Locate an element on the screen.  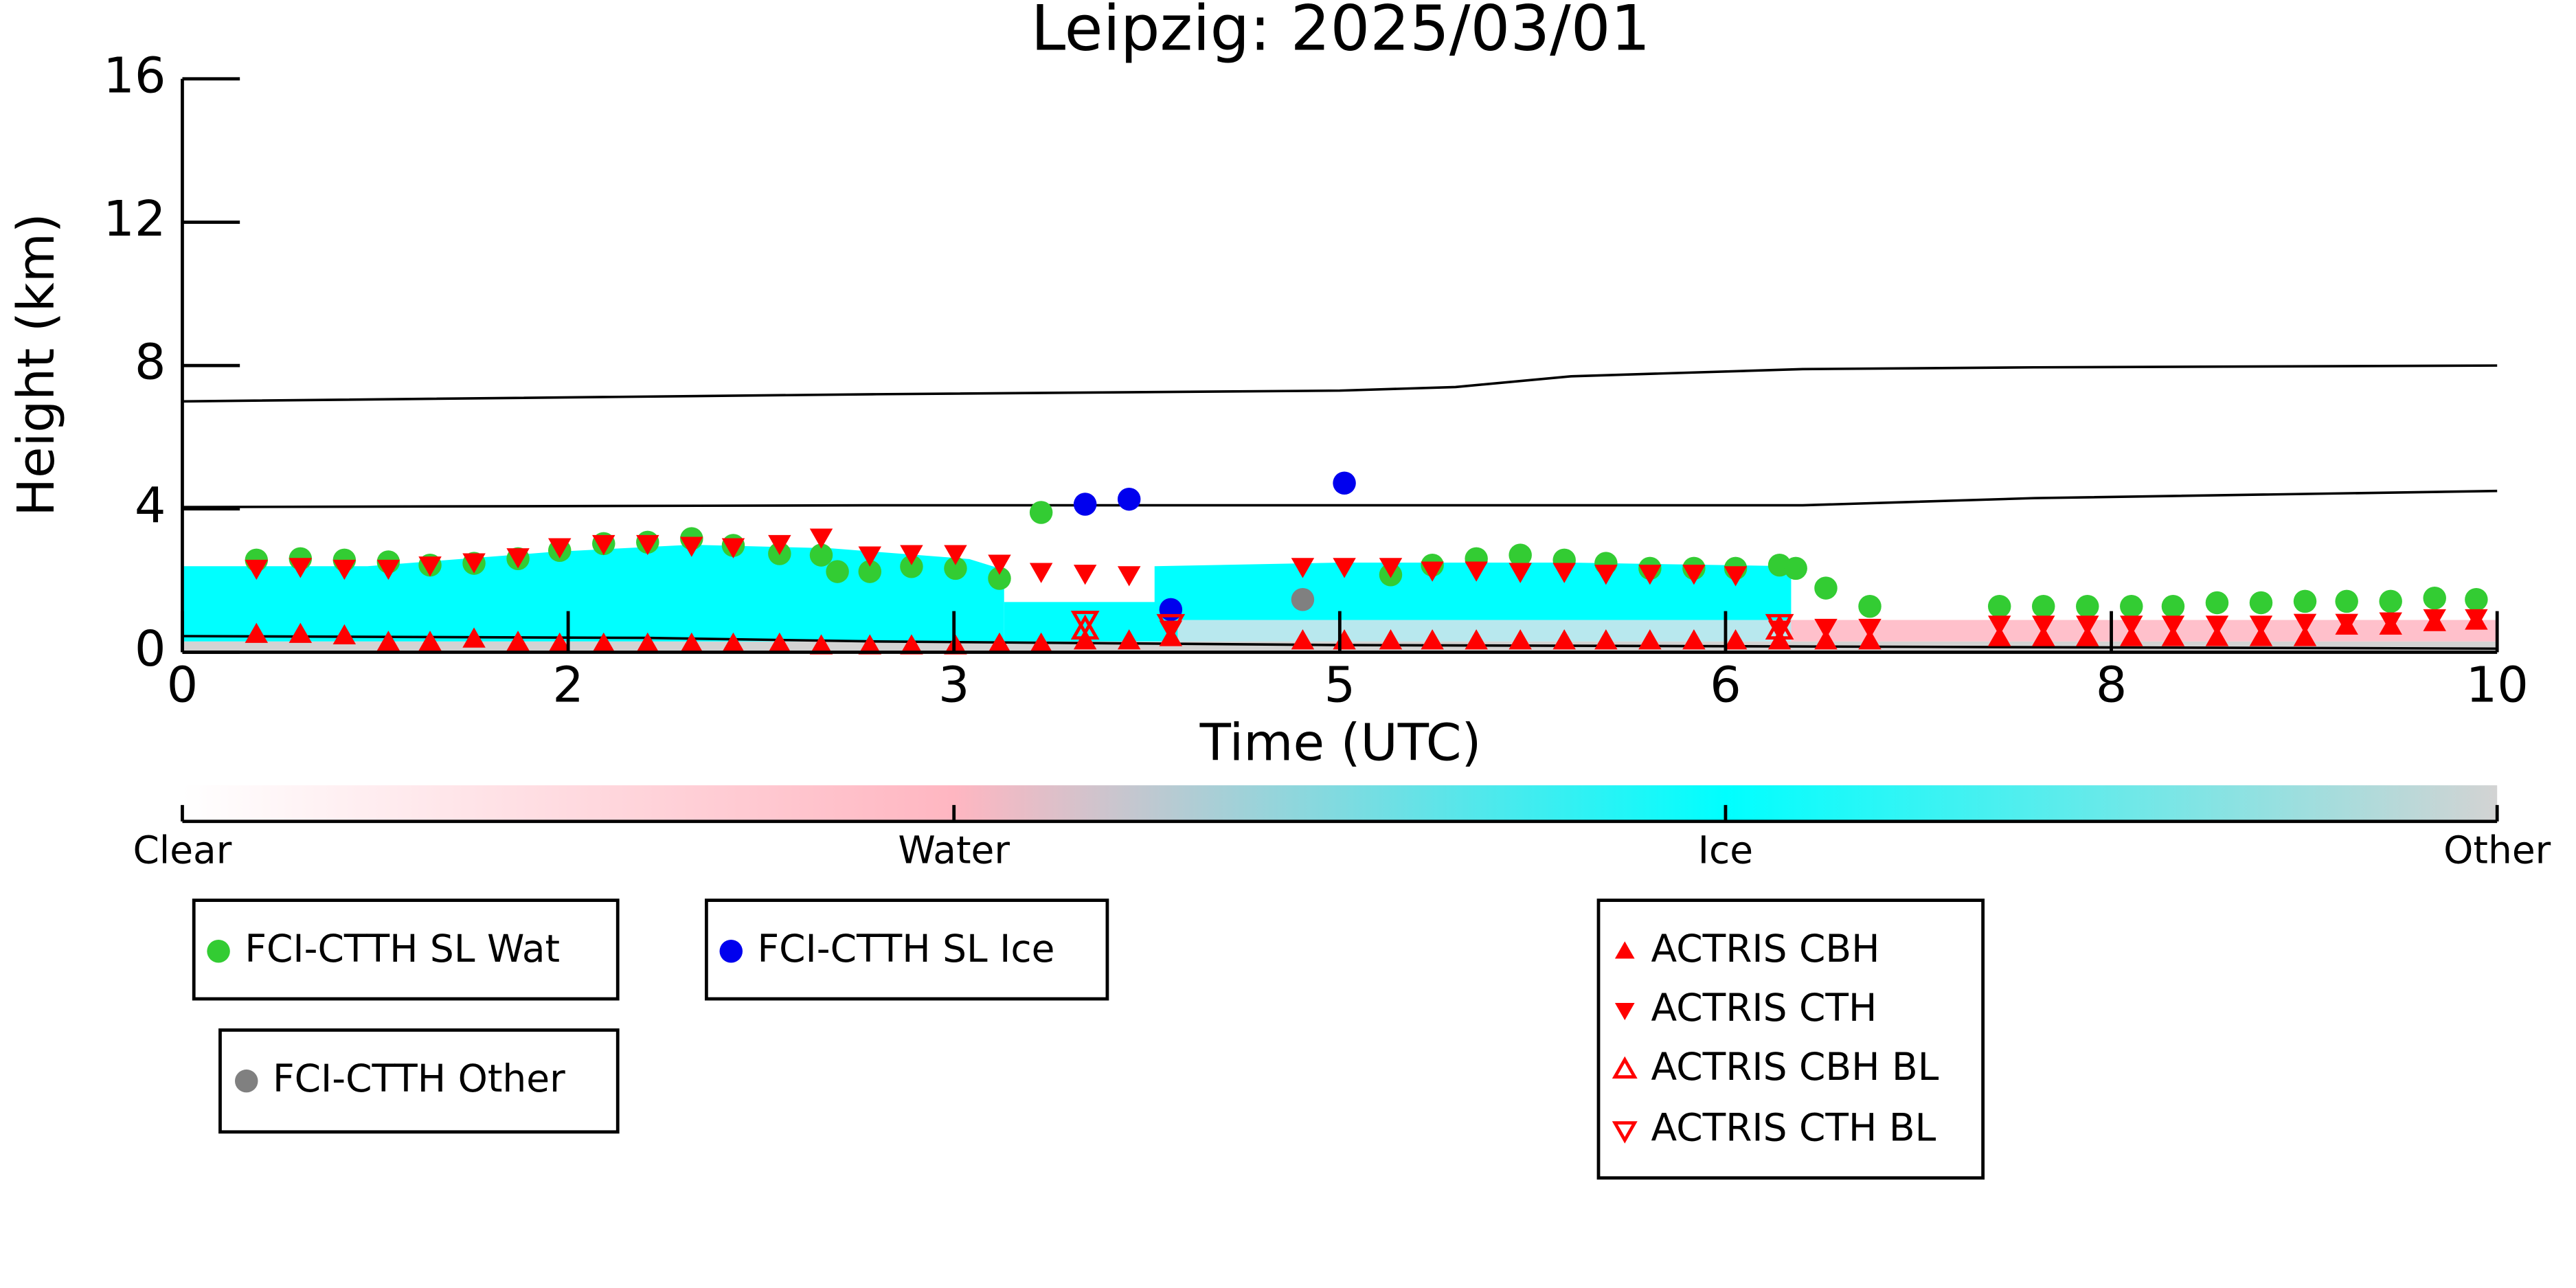
x-tick-label: 2 is located at coordinates (568, 685).